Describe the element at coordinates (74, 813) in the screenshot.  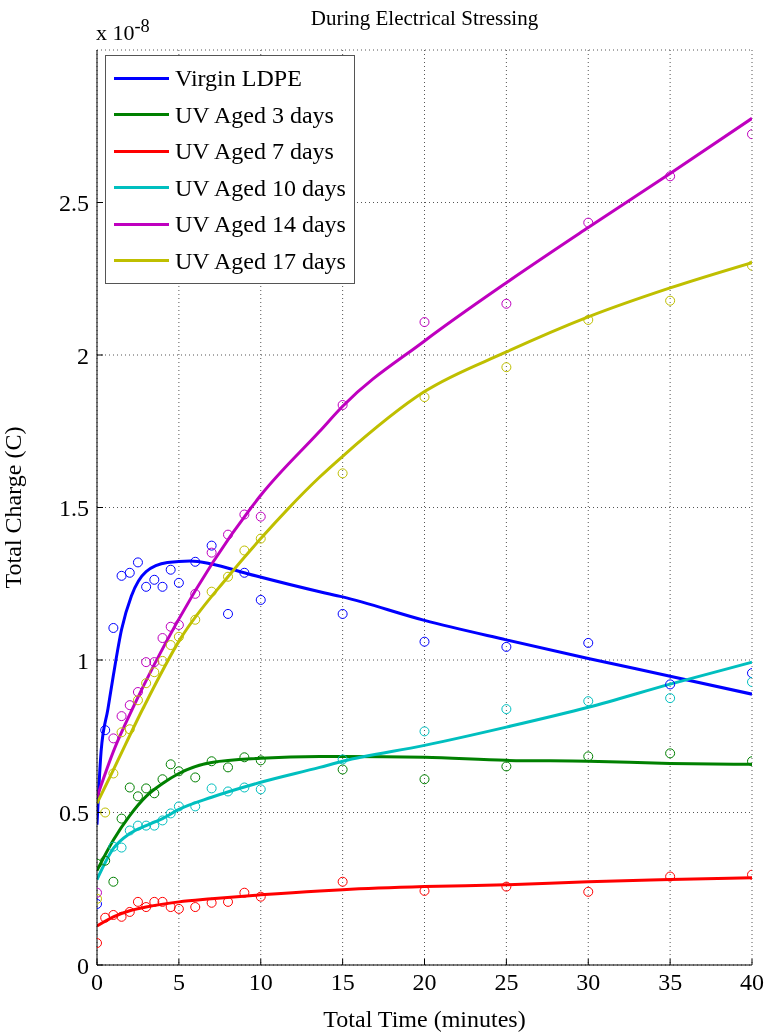
I see `y-tick-label: 0.5` at that location.